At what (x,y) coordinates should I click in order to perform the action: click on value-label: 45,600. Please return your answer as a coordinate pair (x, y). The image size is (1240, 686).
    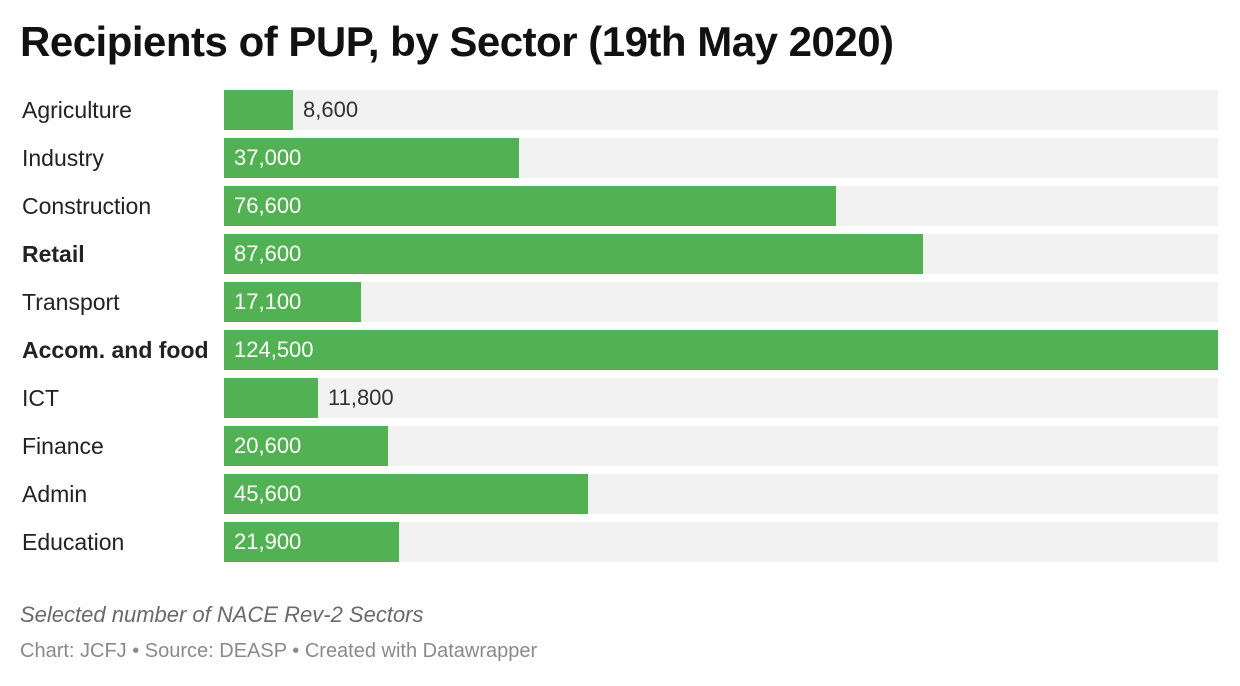
    Looking at the image, I should click on (268, 493).